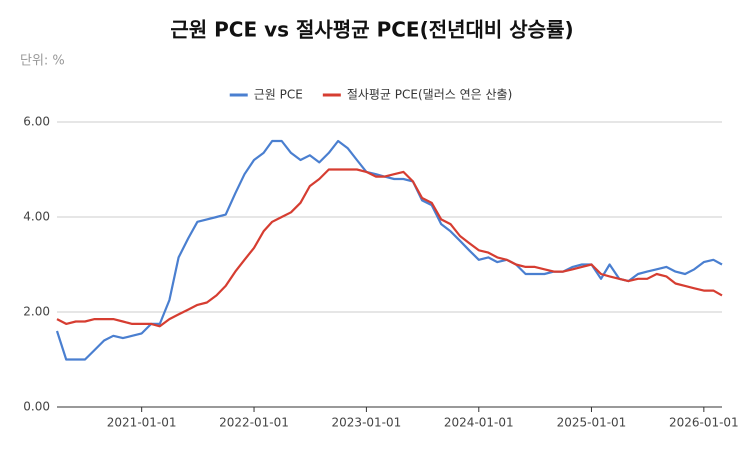 The width and height of the screenshot is (745, 454). I want to click on legend-label: 절사평균 PCE(댈러스 연은 산출), so click(429, 95).